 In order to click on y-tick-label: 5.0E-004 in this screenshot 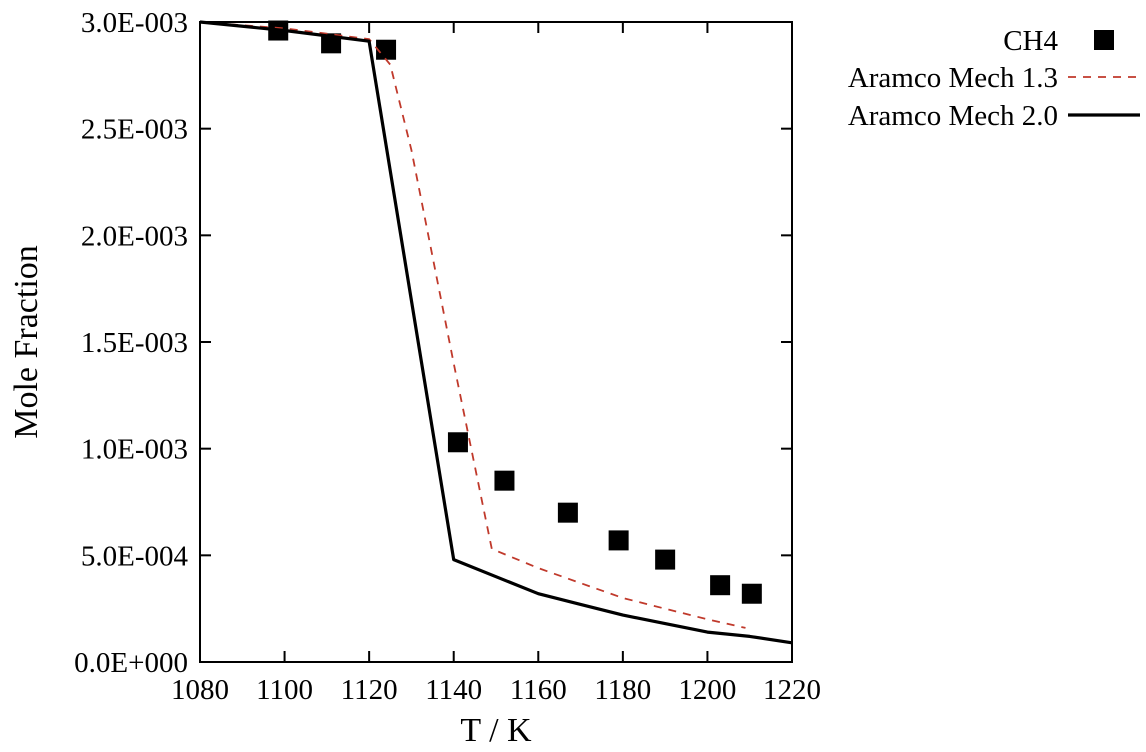, I will do `click(135, 556)`.